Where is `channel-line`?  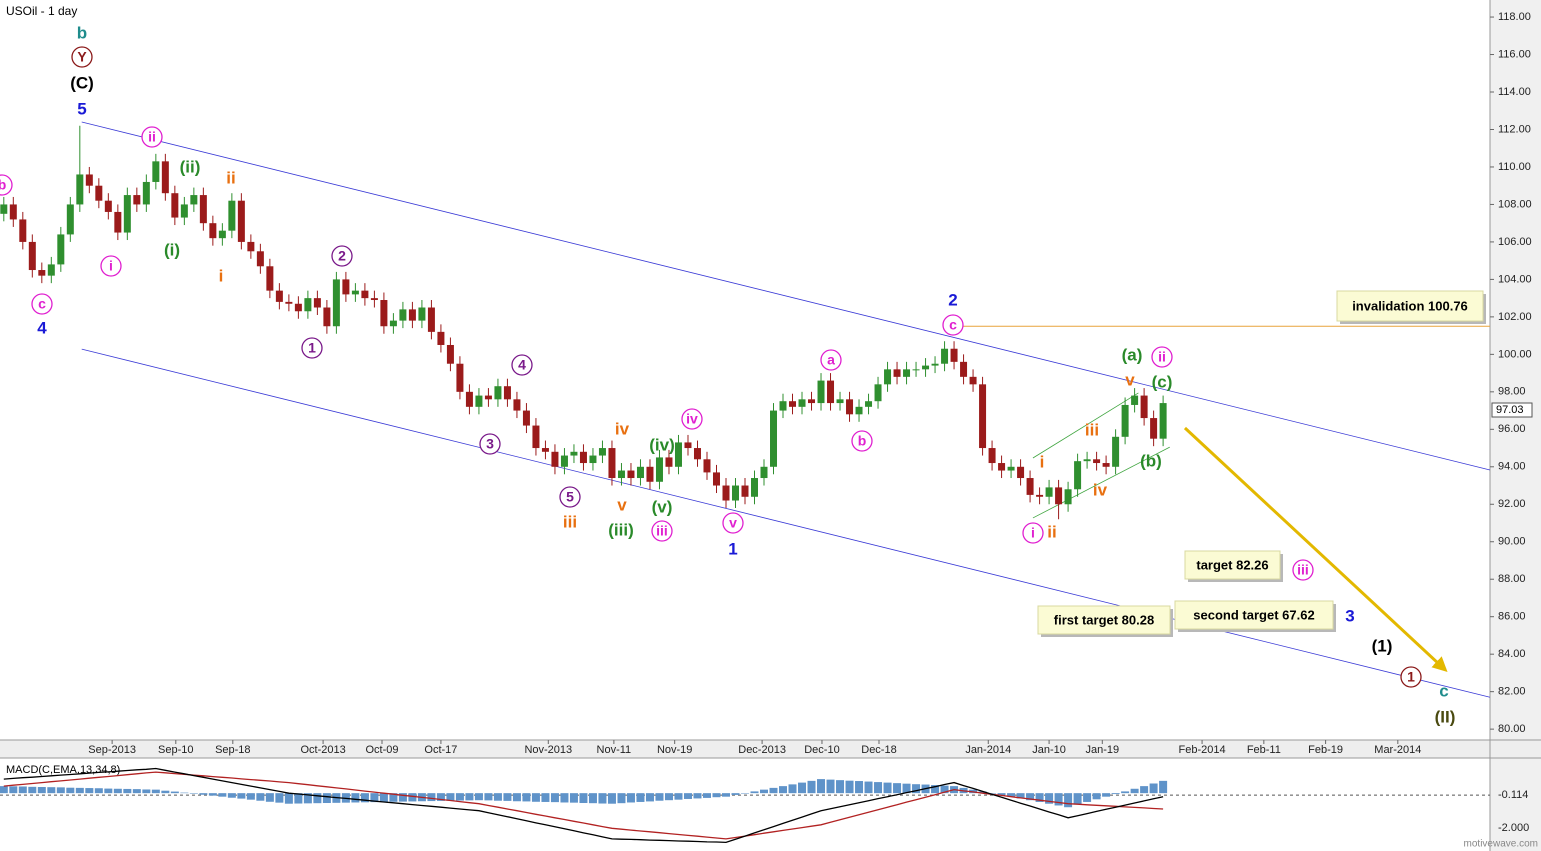
channel-line is located at coordinates (1101, 482).